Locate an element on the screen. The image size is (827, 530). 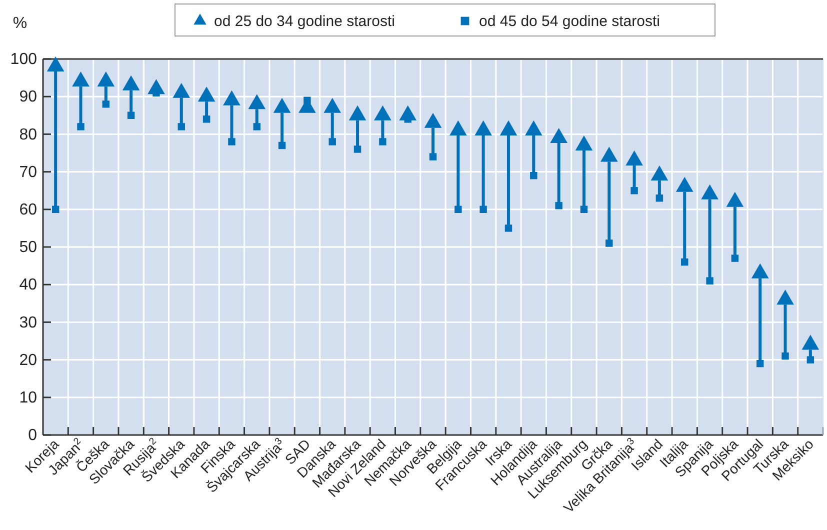
y-tick-label: 100 is located at coordinates (24, 59).